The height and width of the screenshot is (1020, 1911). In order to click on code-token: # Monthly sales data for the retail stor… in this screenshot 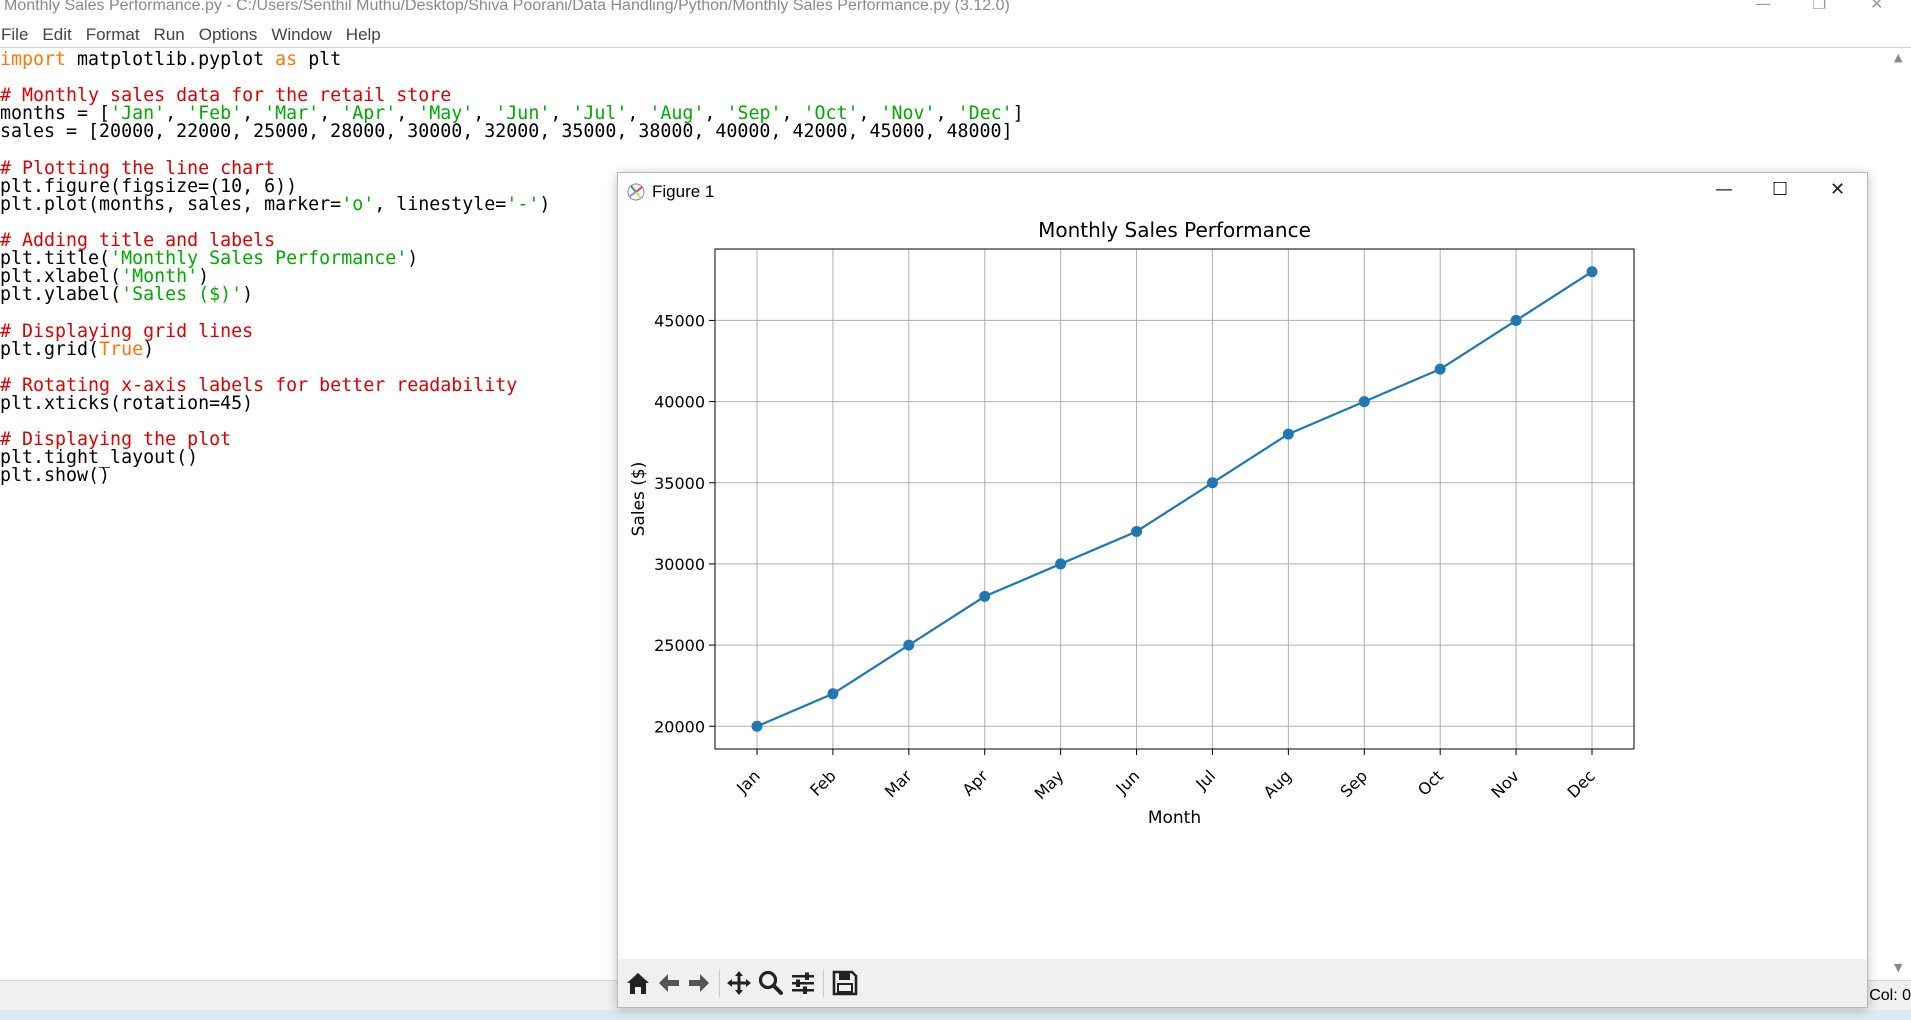, I will do `click(226, 96)`.